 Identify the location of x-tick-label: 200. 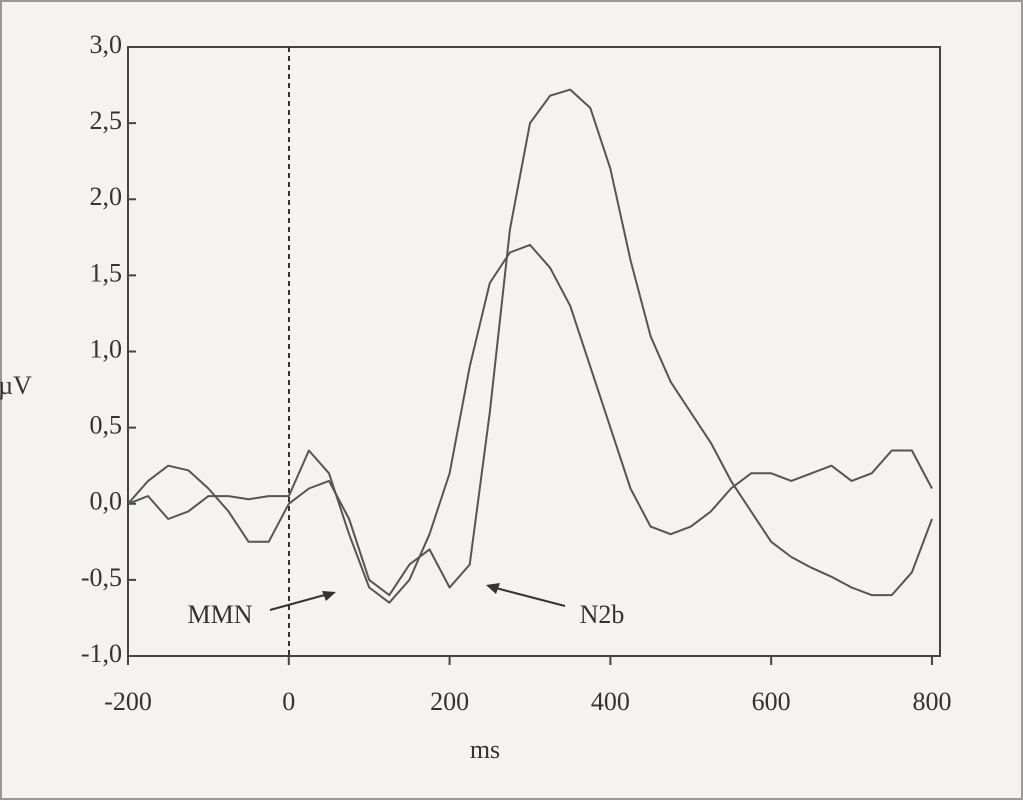
(449, 701).